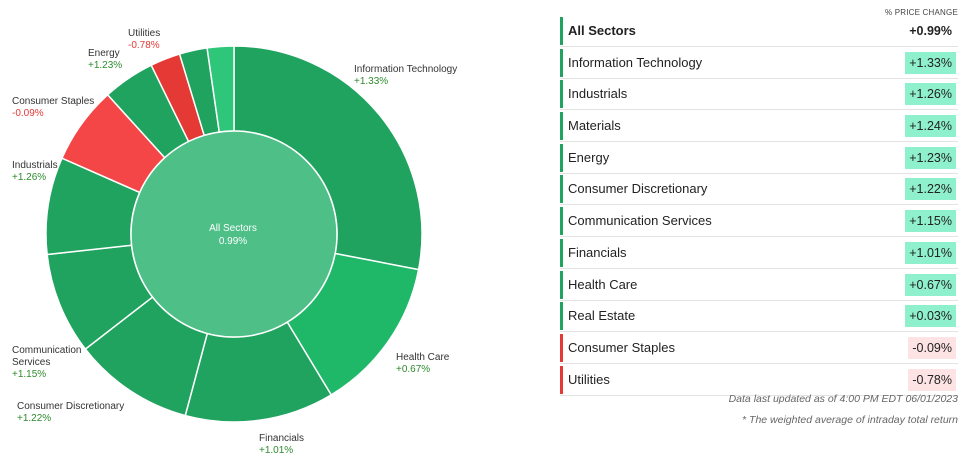  I want to click on row-change-value: -0.09%, so click(932, 347).